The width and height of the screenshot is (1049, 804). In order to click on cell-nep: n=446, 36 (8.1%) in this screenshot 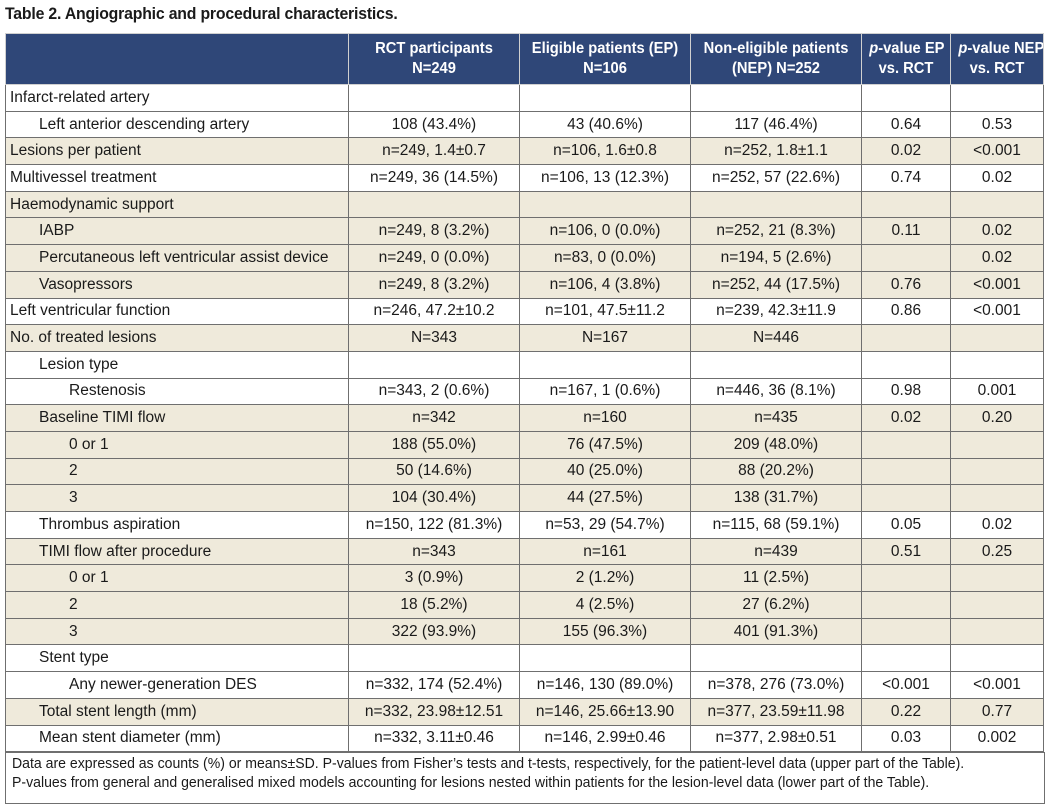, I will do `click(776, 391)`.